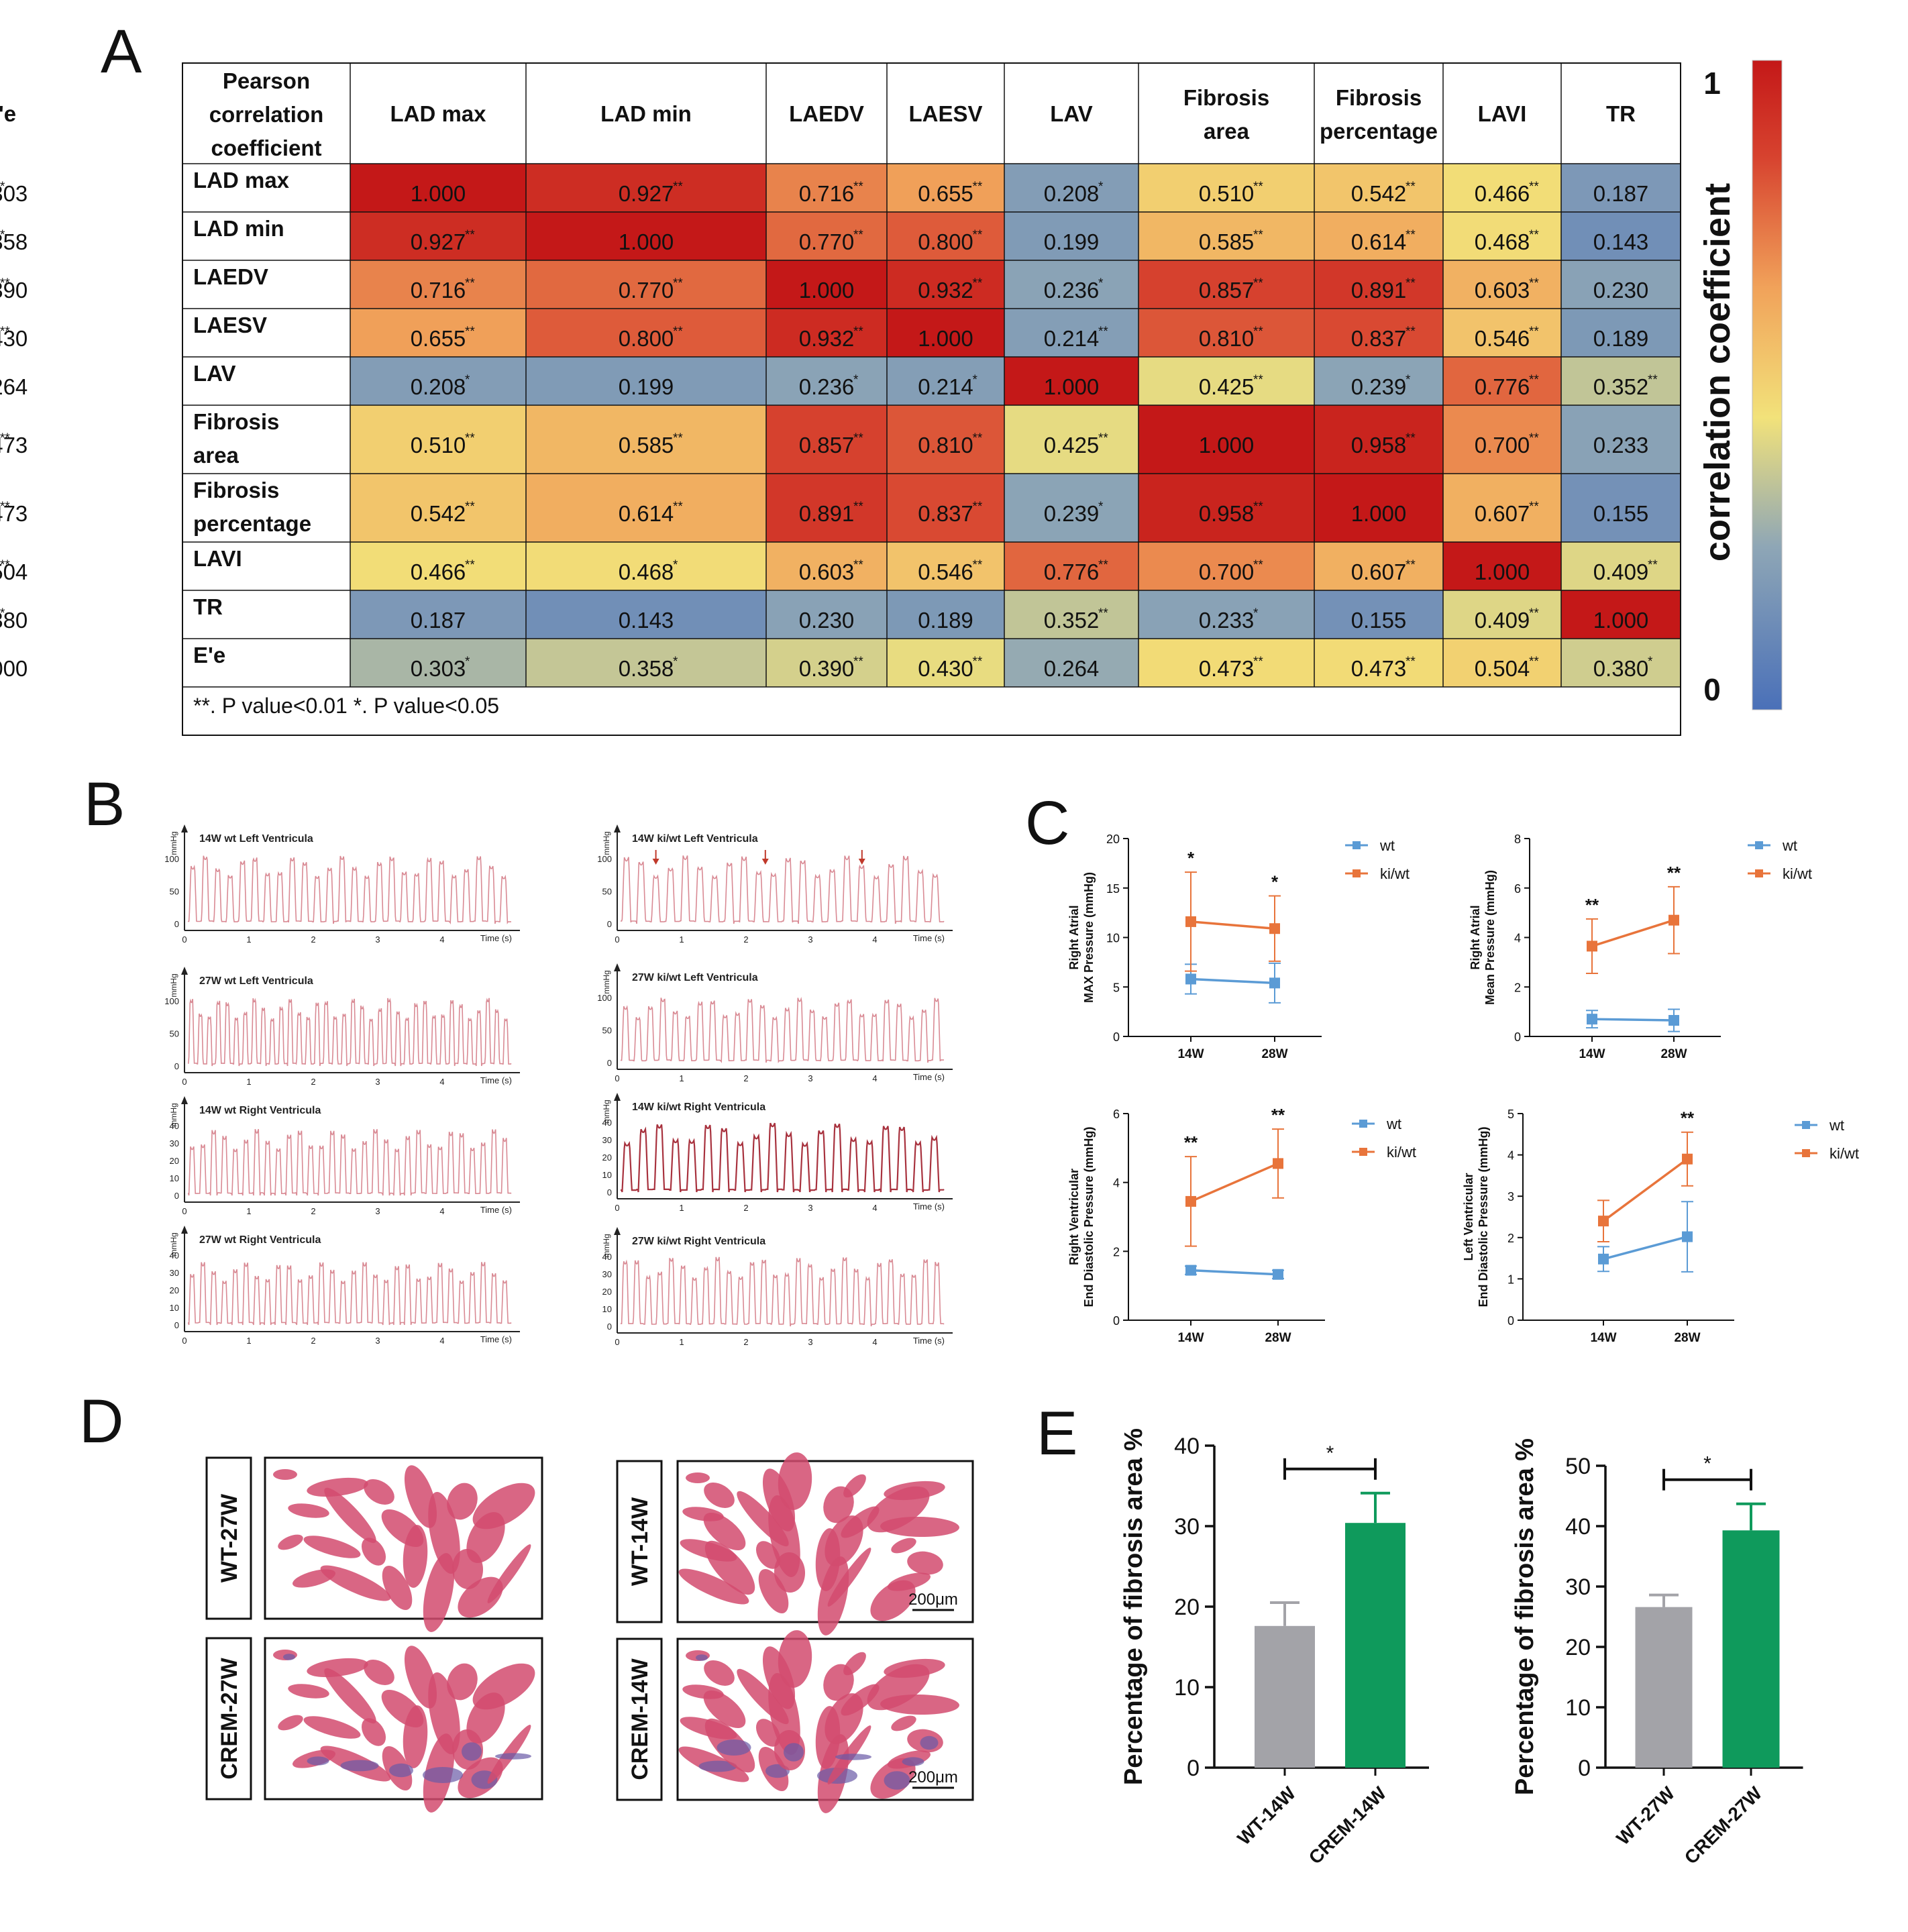 The width and height of the screenshot is (1908, 1932). Describe the element at coordinates (1047, 823) in the screenshot. I see `panel-label-c: C` at that location.